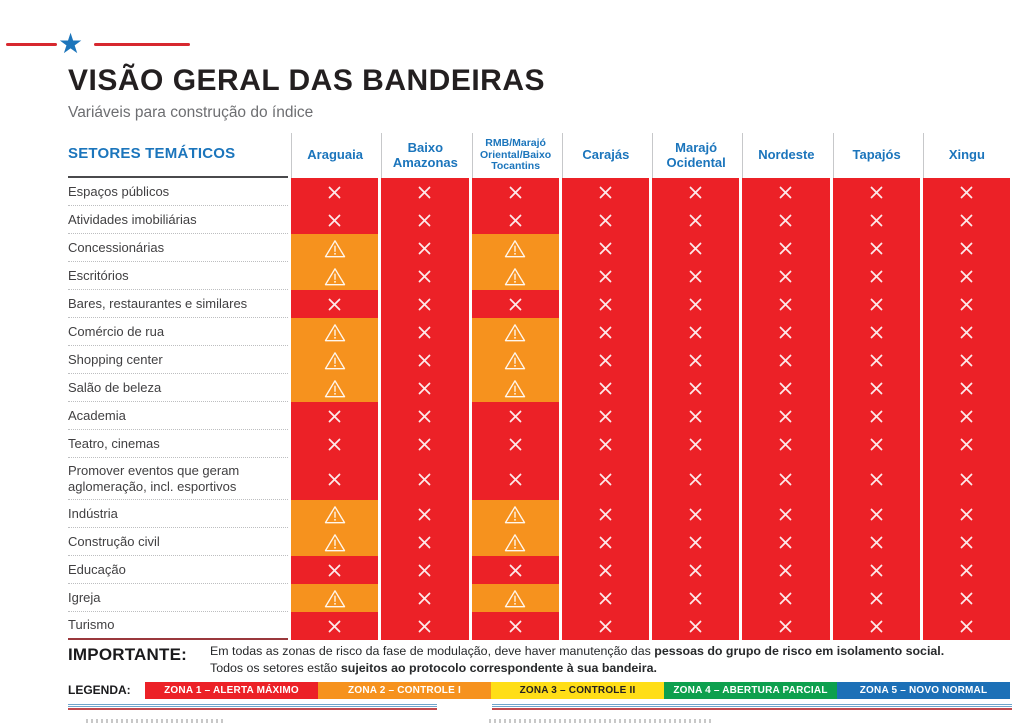 This screenshot has width=1024, height=724. What do you see at coordinates (178, 598) in the screenshot?
I see `row-label: Igreja` at bounding box center [178, 598].